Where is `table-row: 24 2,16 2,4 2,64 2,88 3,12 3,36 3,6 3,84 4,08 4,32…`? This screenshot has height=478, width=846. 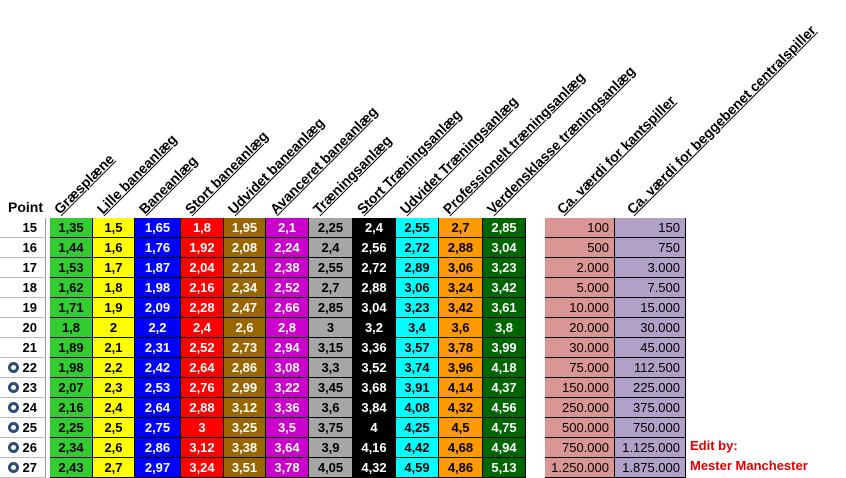 table-row: 24 2,16 2,4 2,64 2,88 3,12 3,36 3,6 3,84 4,08 4,32… is located at coordinates (345, 408).